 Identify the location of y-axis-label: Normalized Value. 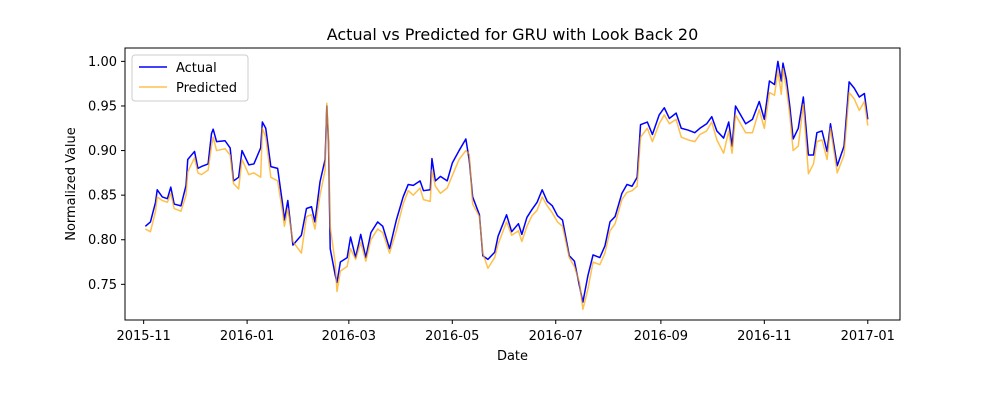
(71, 184).